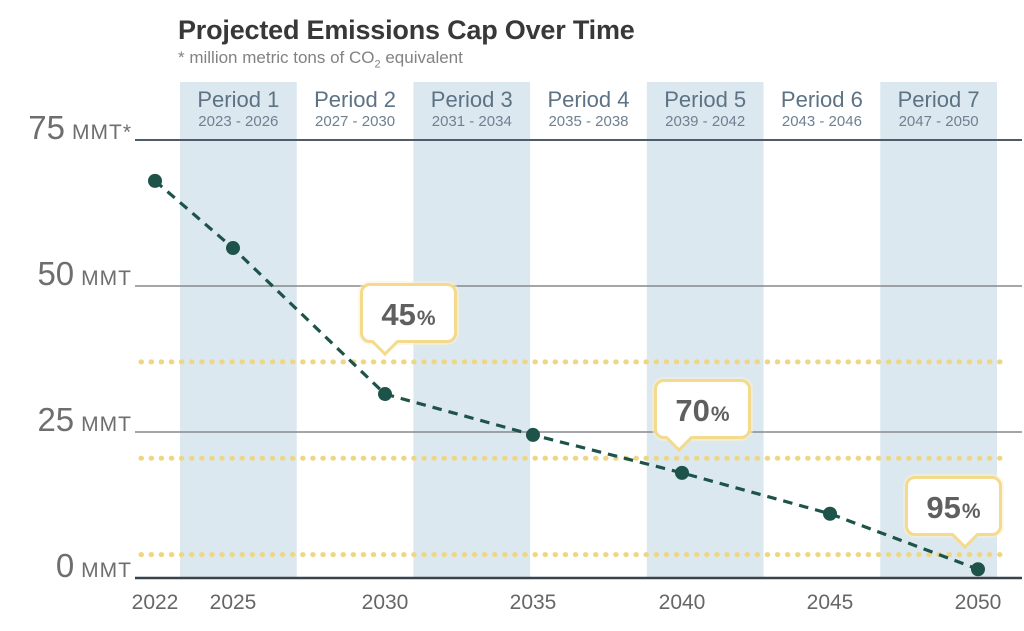  Describe the element at coordinates (233, 248) in the screenshot. I see `data-point-2025` at that location.